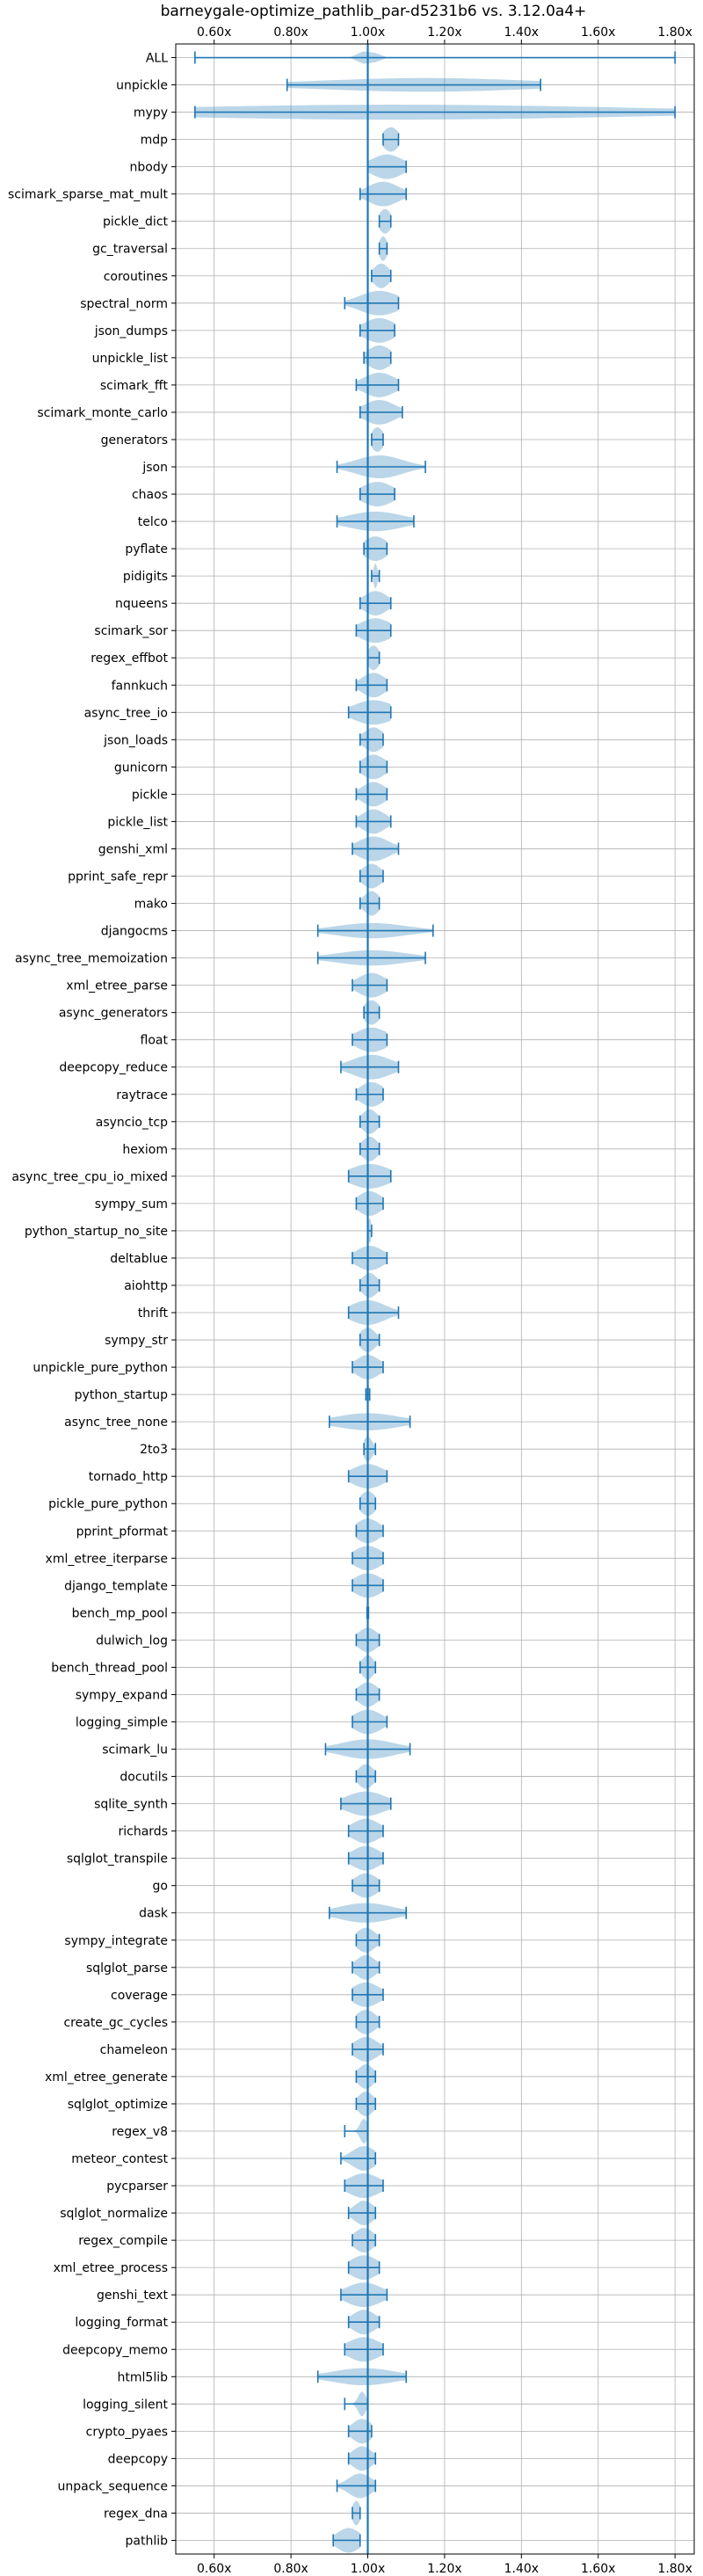  I want to click on benchmark-label: regex_compile, so click(123, 2241).